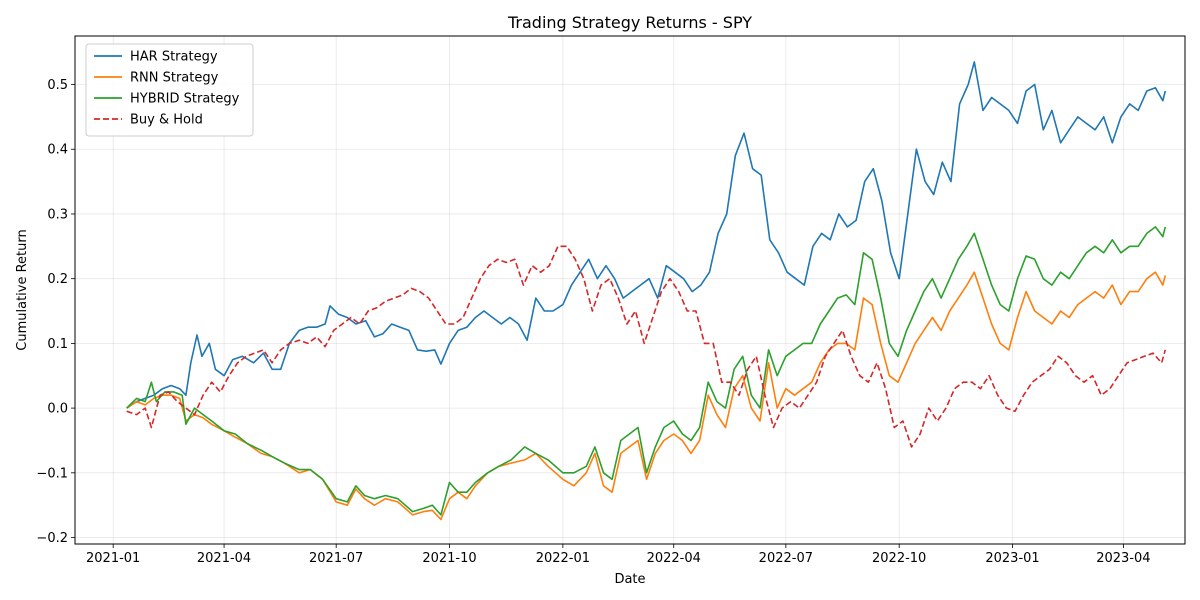 This screenshot has width=1200, height=600. I want to click on y-axis: −0.2 −0.1 0.0 0.1 0.2 0.3 0.4 0.5, so click(55, 312).